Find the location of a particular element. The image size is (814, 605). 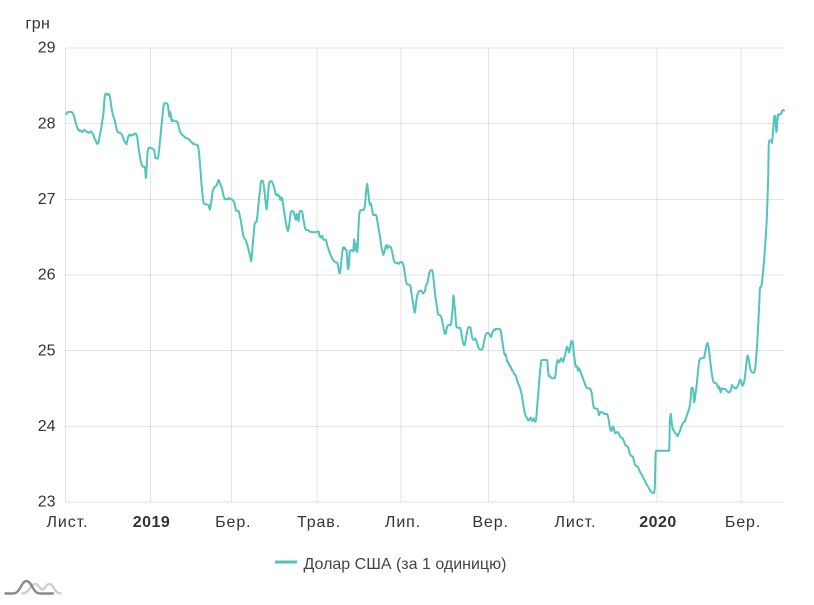

svg-text: Долар США (за 1 одиницю) is located at coordinates (405, 564).